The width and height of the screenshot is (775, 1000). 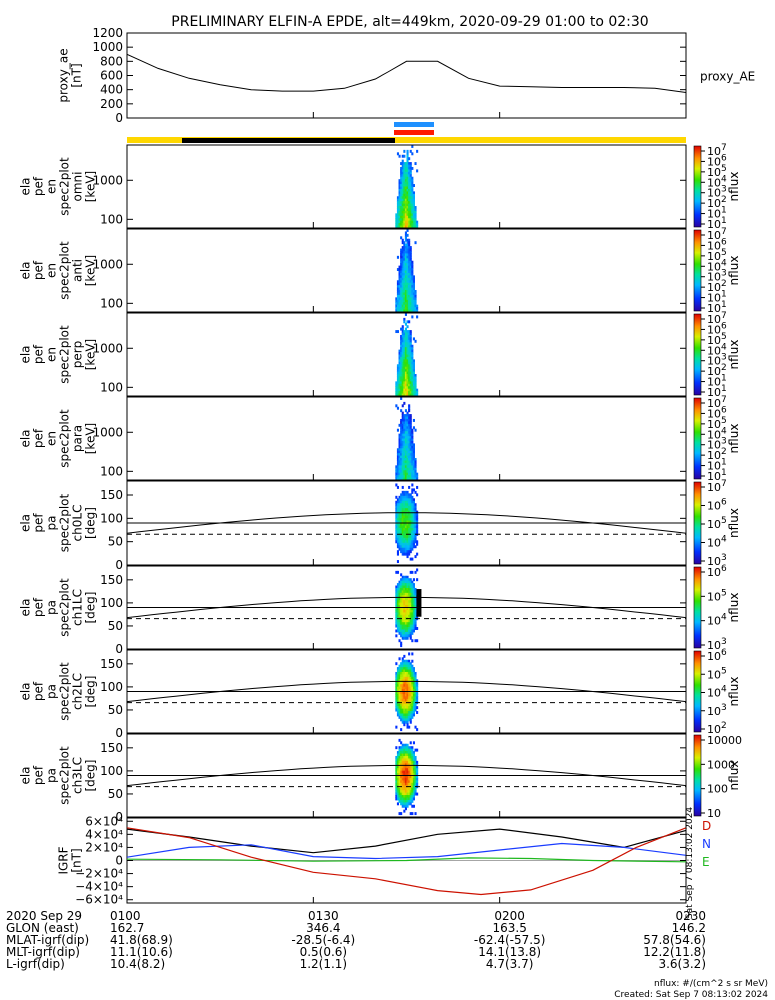 What do you see at coordinates (65, 691) in the screenshot?
I see `y-axis-label: spec2plot` at bounding box center [65, 691].